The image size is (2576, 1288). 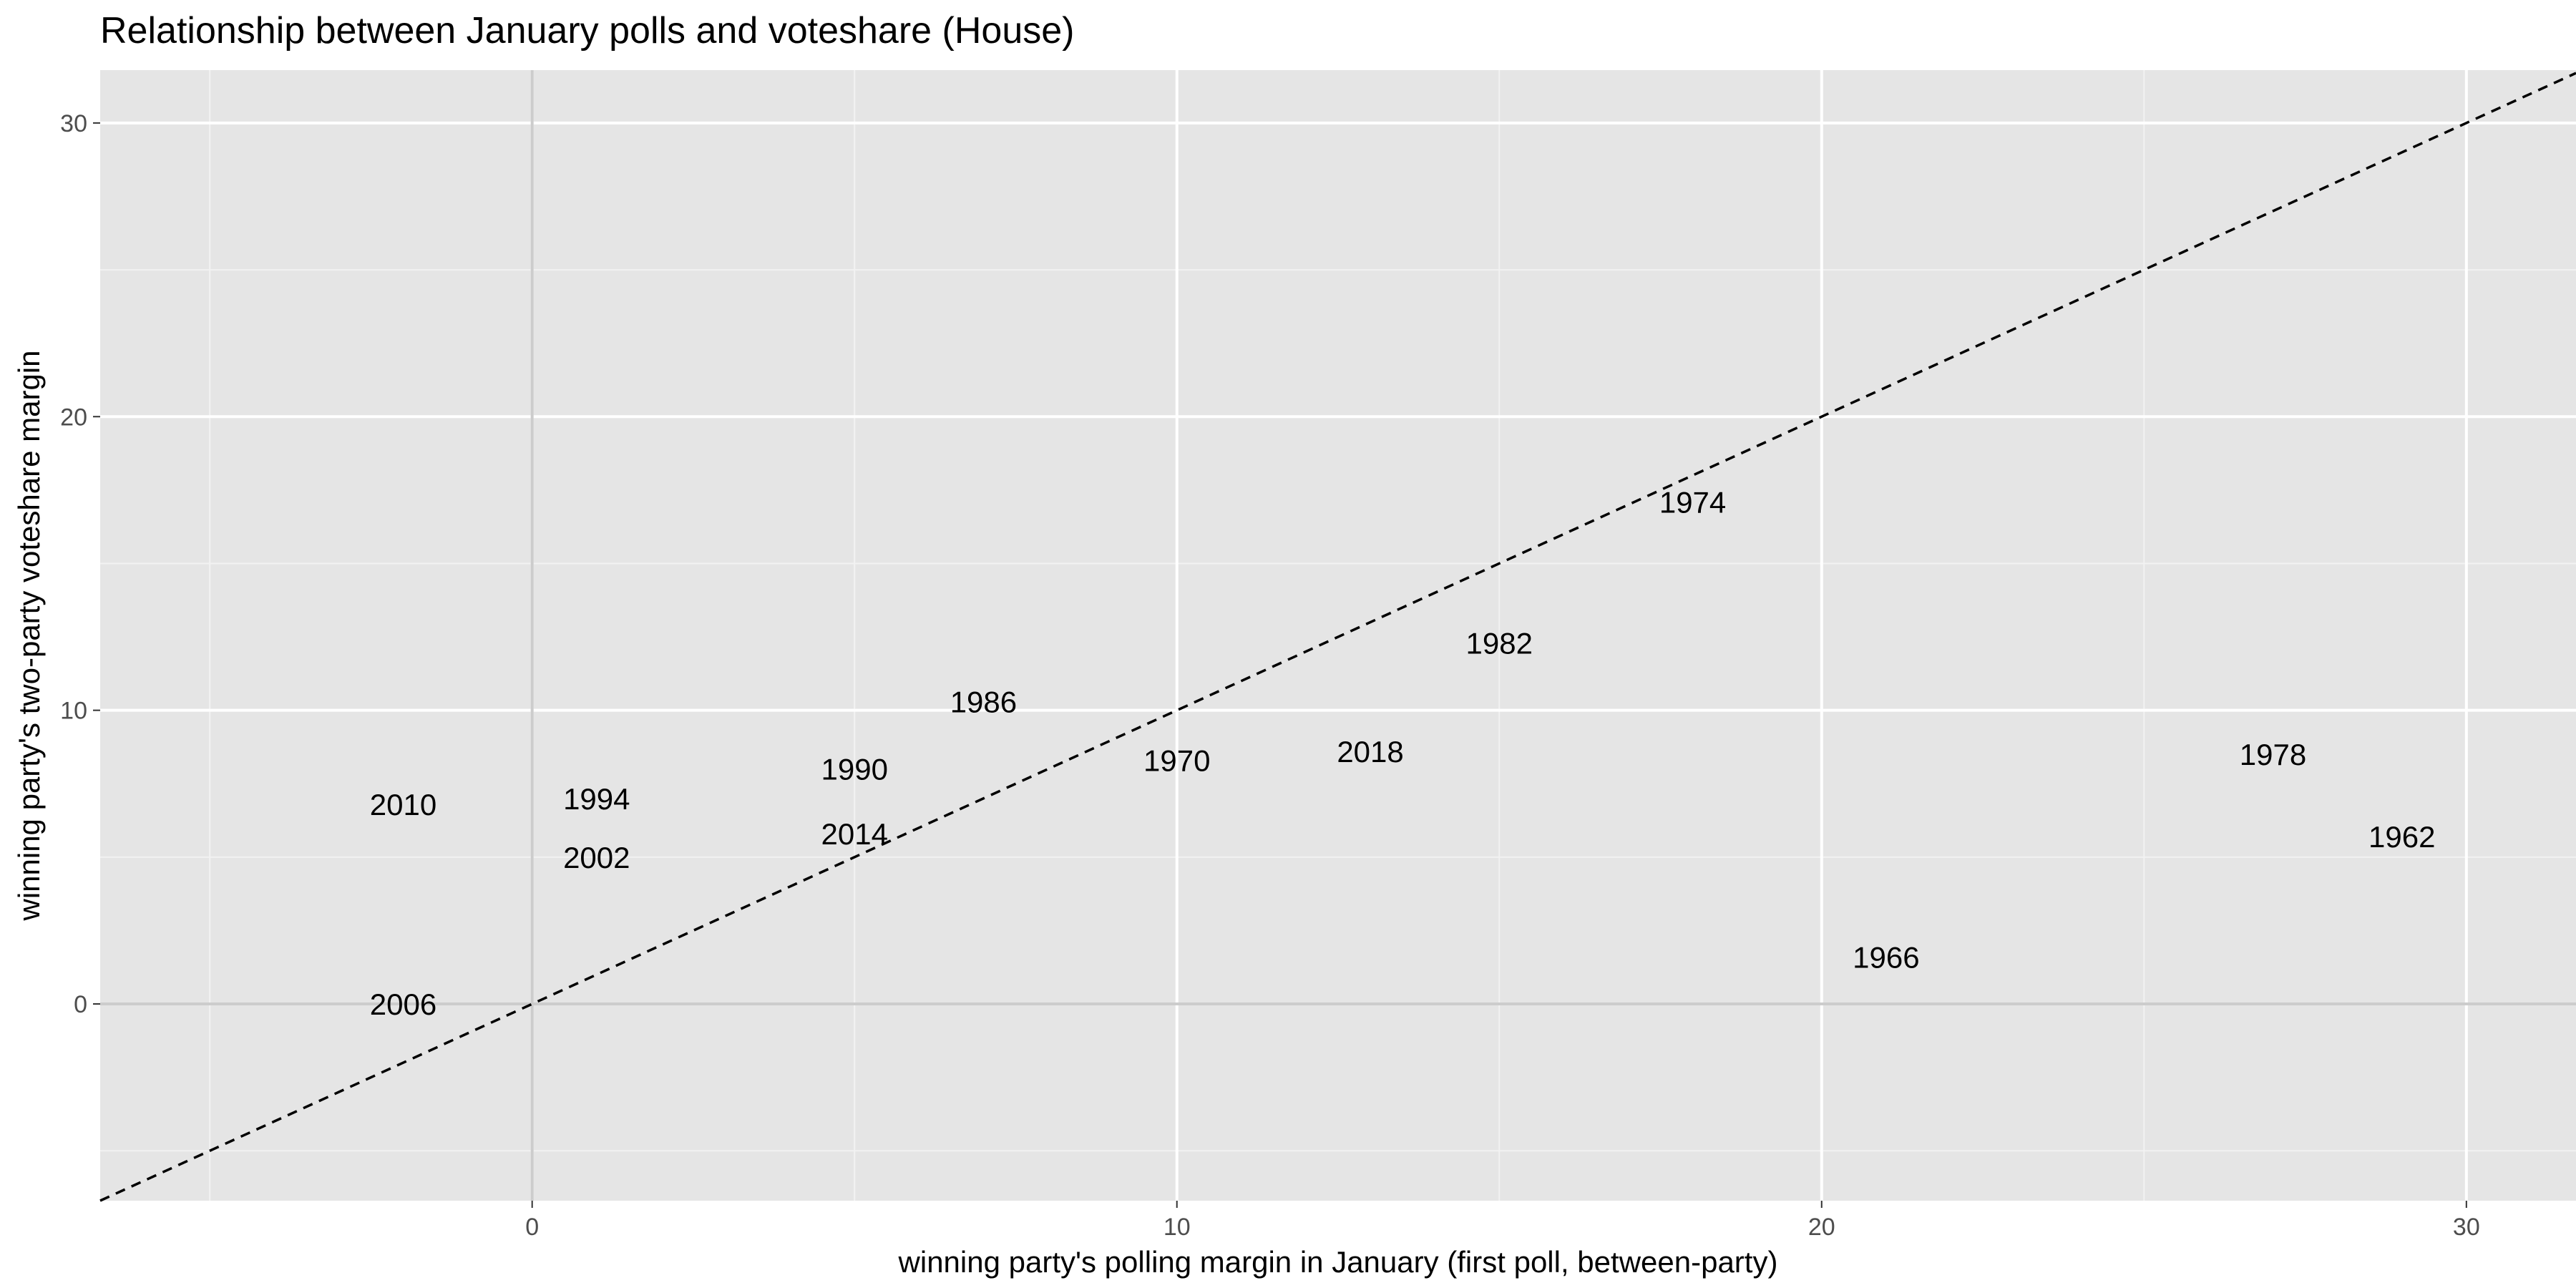 What do you see at coordinates (403, 805) in the screenshot?
I see `point-label-2010: 2010` at bounding box center [403, 805].